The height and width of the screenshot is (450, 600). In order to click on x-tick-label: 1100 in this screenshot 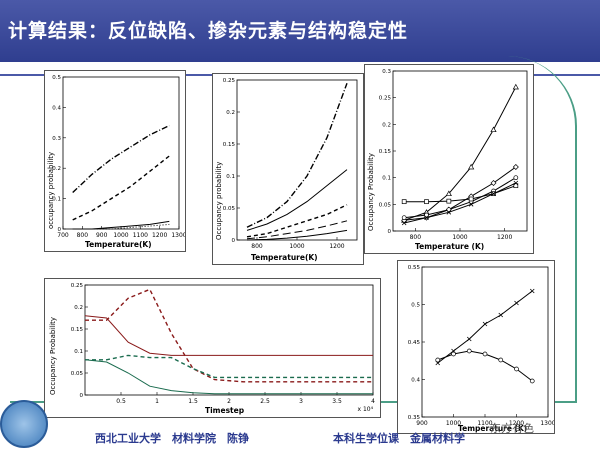, I will do `click(140, 235)`.